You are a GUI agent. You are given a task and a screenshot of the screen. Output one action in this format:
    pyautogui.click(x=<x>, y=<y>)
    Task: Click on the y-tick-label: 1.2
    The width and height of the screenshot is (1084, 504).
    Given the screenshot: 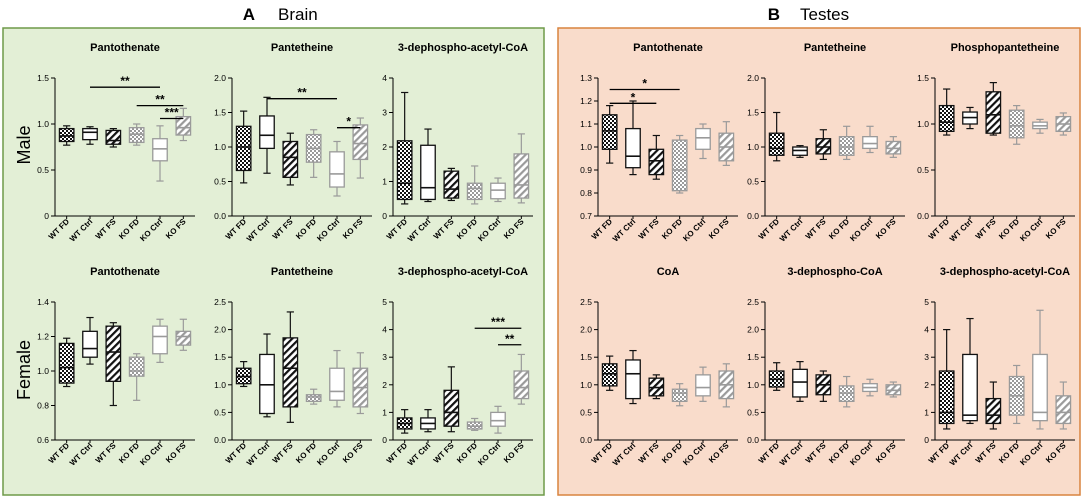 What is the action you would take?
    pyautogui.click(x=586, y=101)
    